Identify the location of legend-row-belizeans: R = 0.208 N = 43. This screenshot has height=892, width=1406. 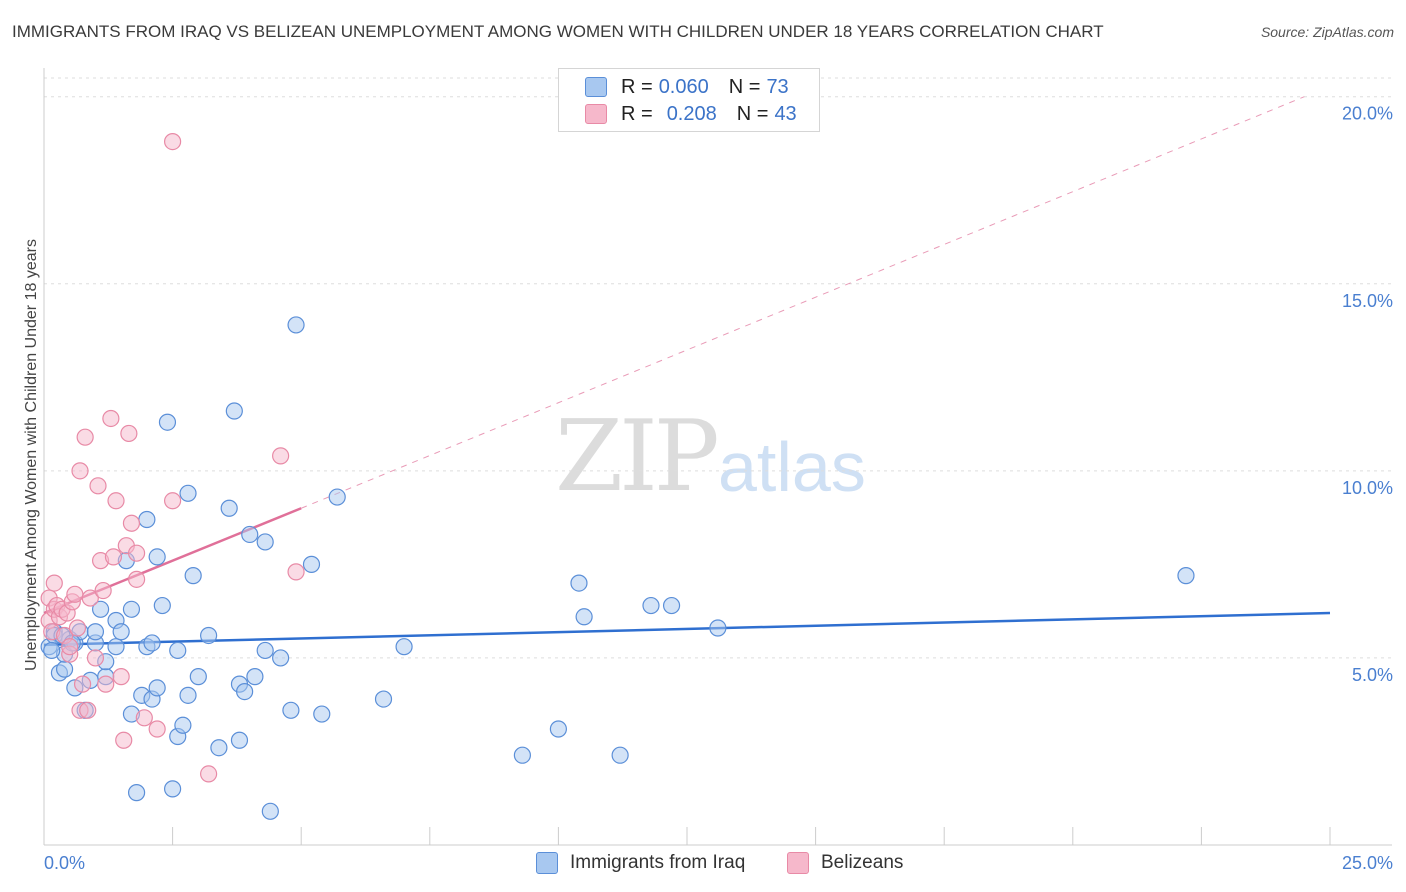
(691, 114).